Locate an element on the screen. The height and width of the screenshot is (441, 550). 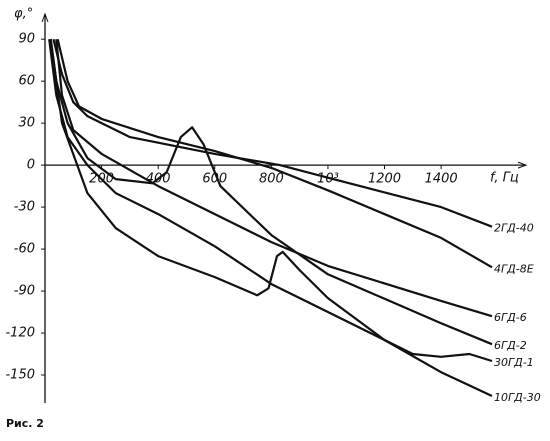
y-tick-label: 30 is located at coordinates (26, 123).